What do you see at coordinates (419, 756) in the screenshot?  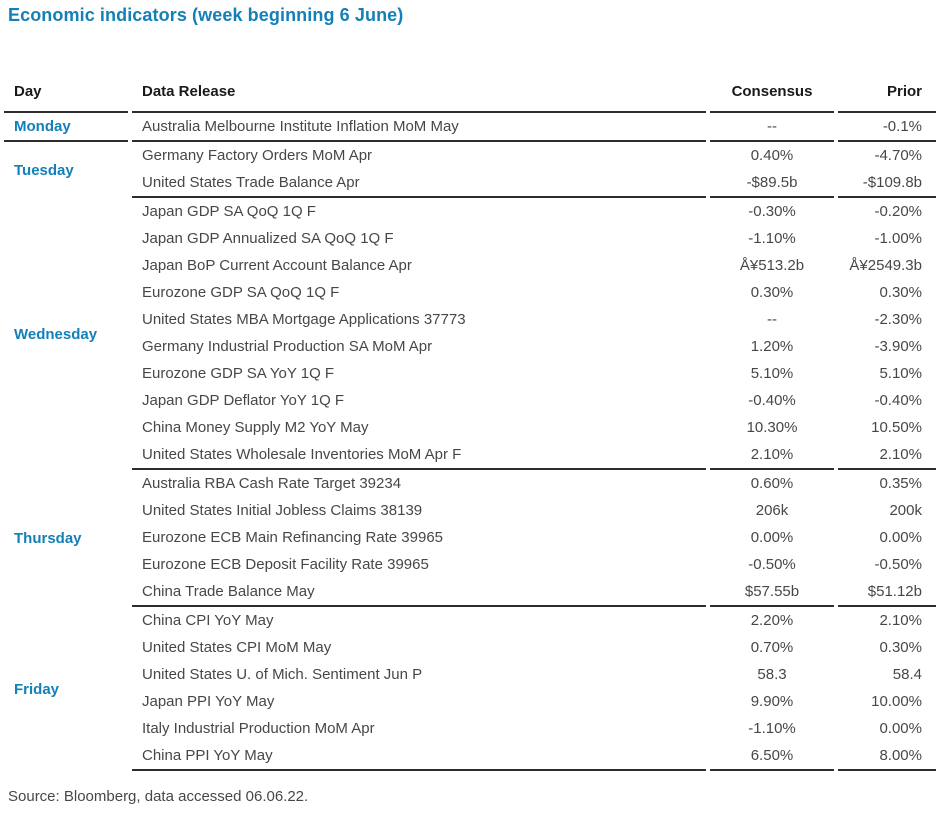 I see `release-cell: China PPI YoY May` at bounding box center [419, 756].